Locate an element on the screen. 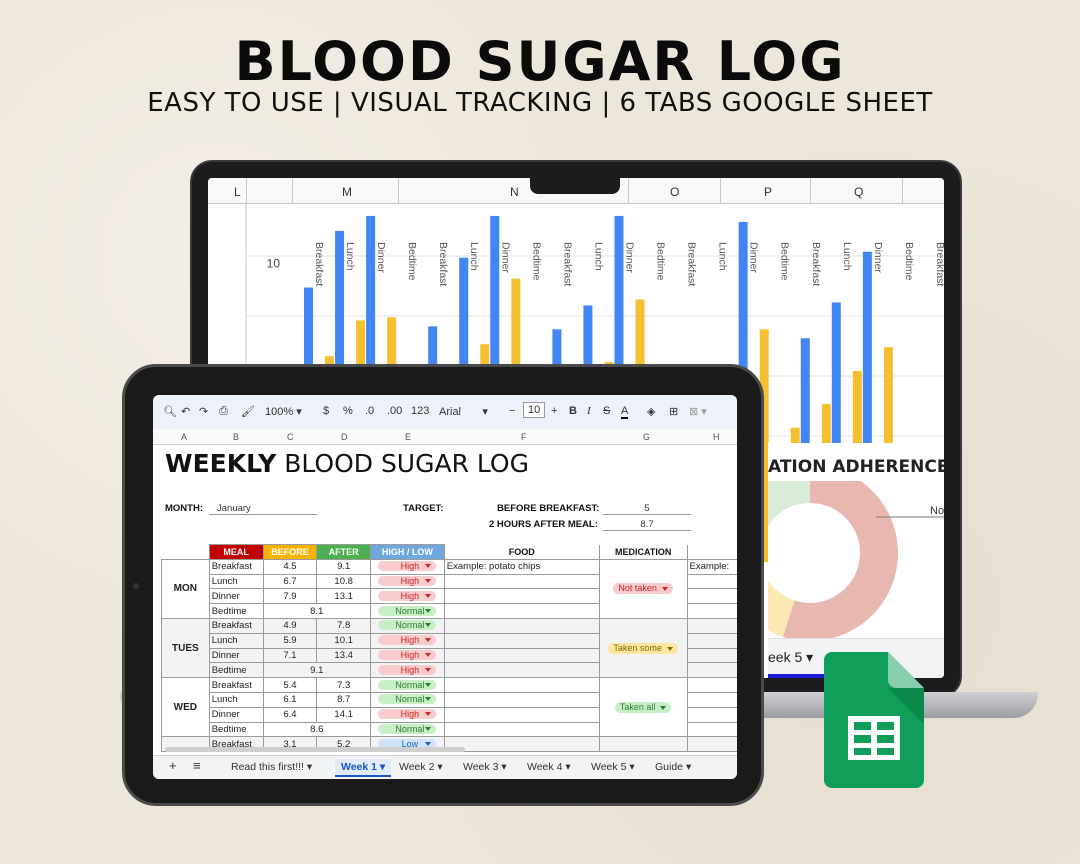  col-header: L is located at coordinates (237, 192).